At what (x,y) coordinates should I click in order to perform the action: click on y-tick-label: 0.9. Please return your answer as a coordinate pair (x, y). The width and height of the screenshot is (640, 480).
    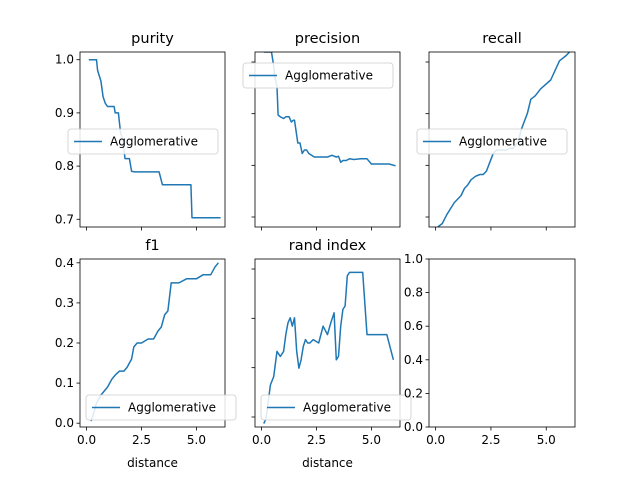
    Looking at the image, I should click on (64, 113).